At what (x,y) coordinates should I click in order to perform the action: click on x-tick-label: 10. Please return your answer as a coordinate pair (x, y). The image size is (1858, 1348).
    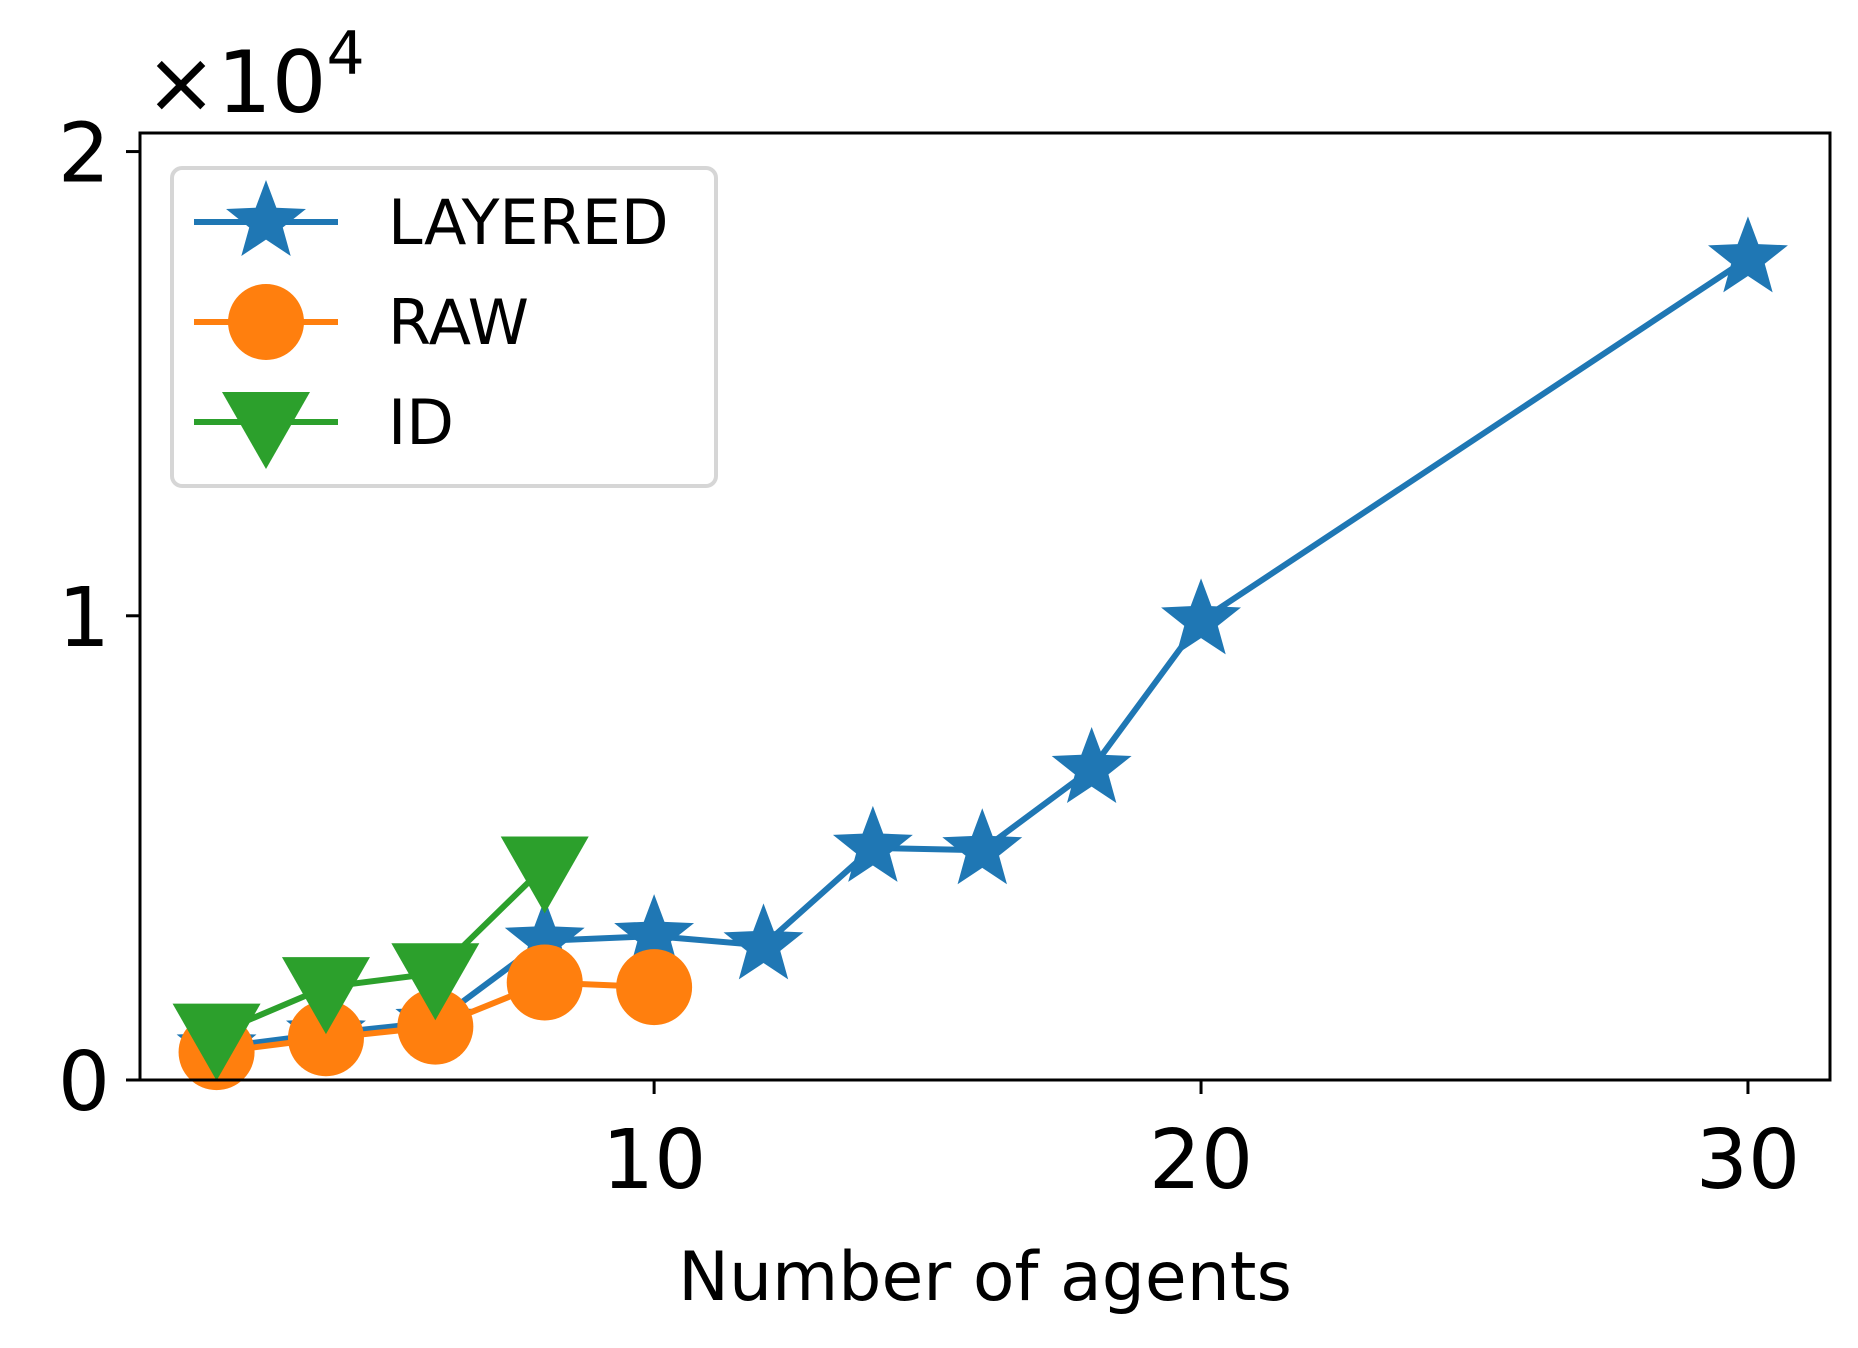
    Looking at the image, I should click on (654, 1160).